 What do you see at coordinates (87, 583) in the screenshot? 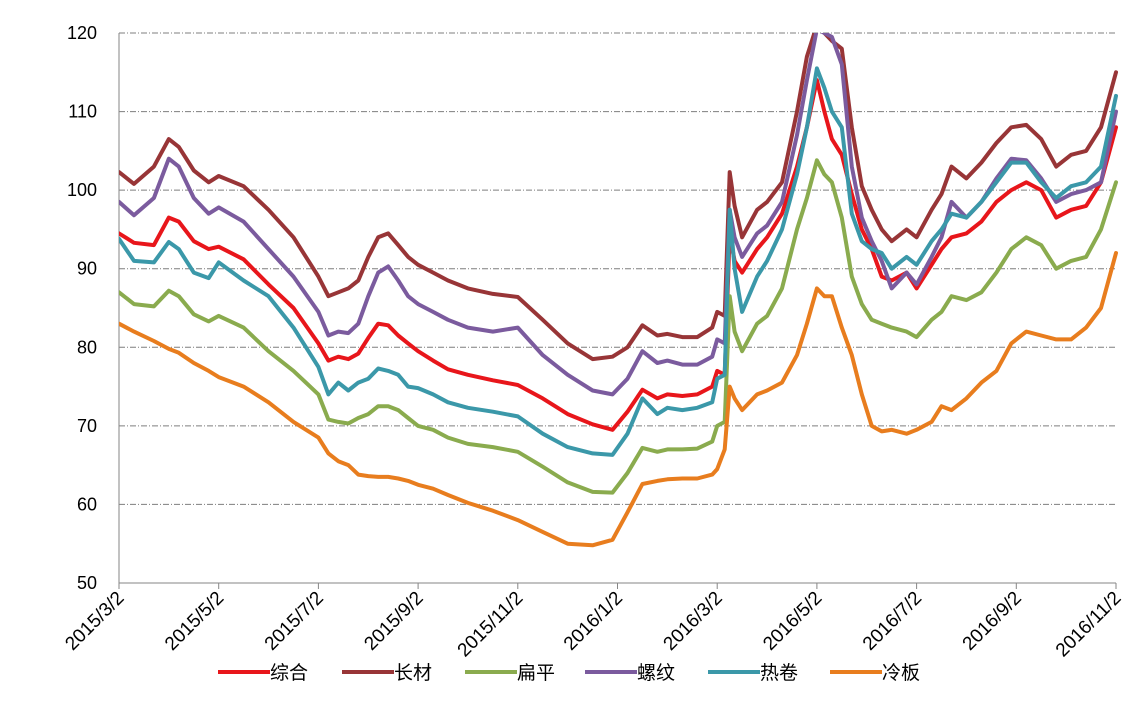
I see `y-tick-label: 50` at bounding box center [87, 583].